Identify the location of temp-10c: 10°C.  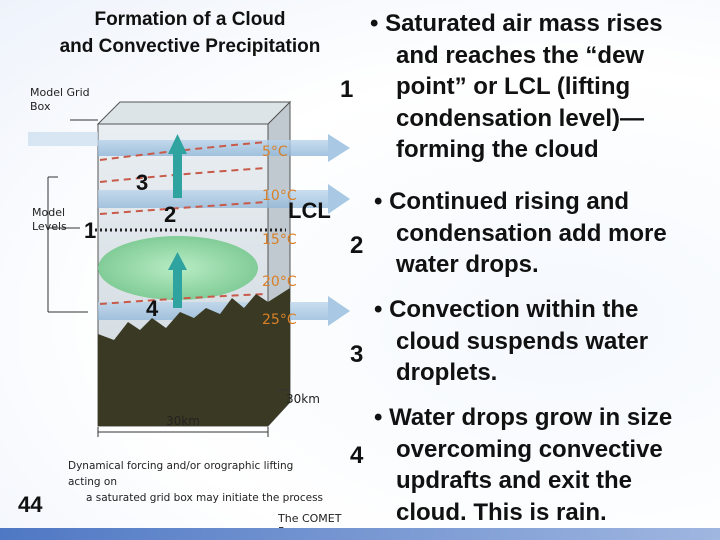
(279, 196).